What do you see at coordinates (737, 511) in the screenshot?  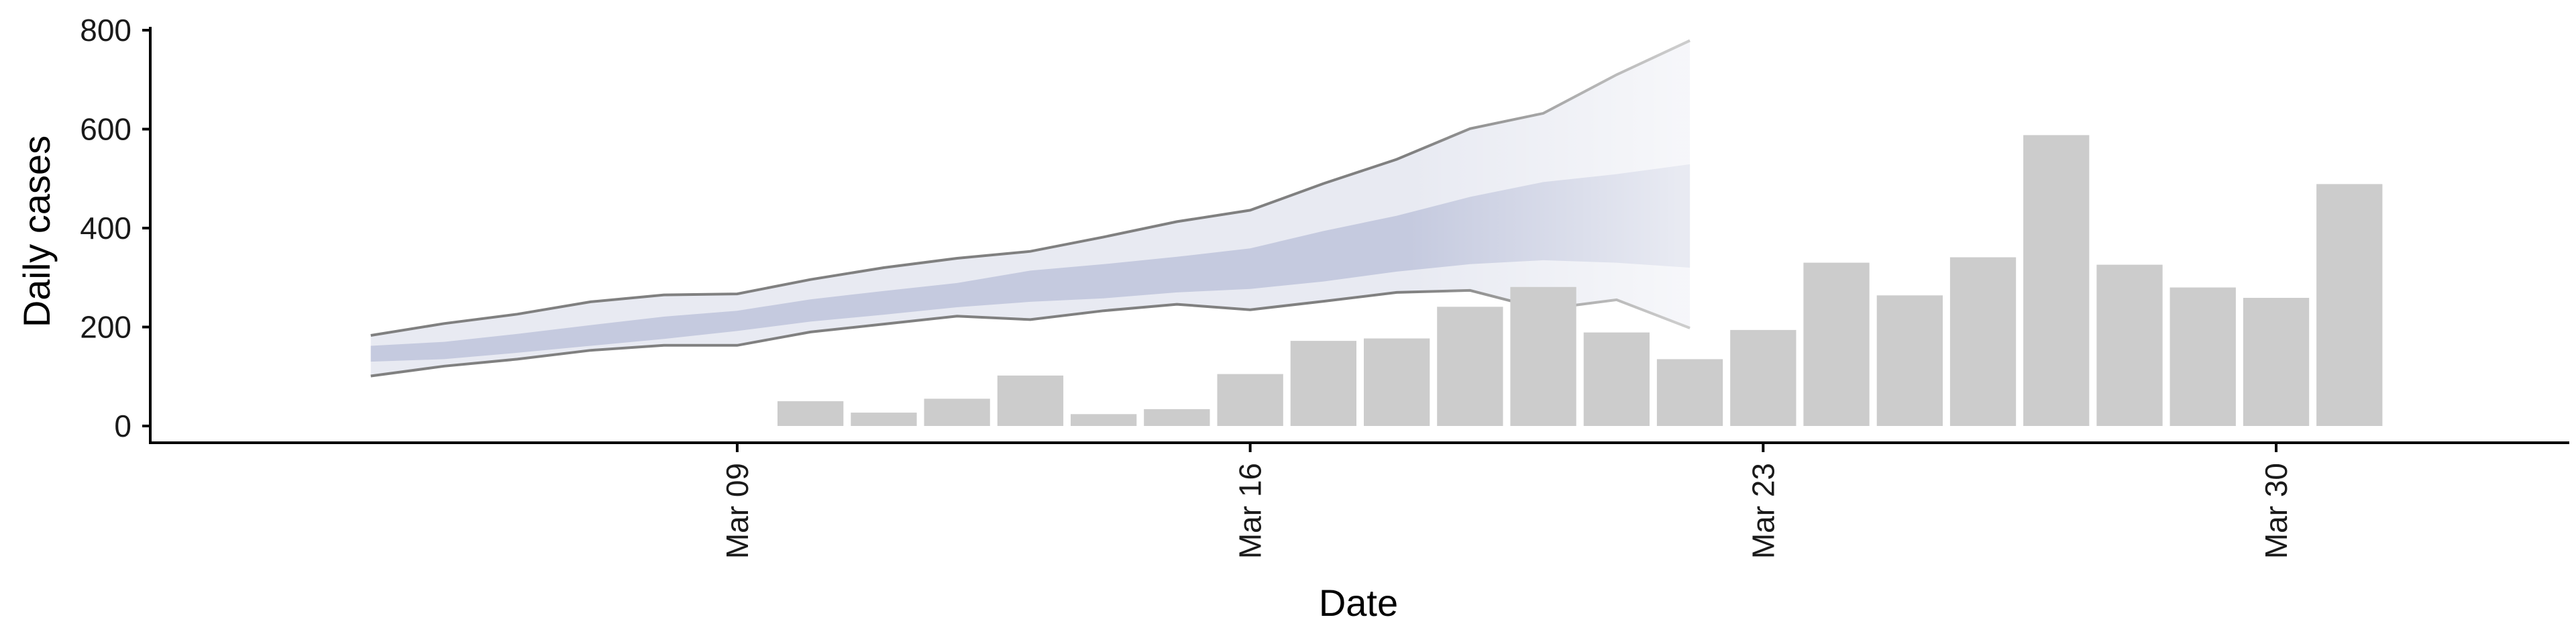 I see `x-tick-label-2020-03-09: Mar 09` at bounding box center [737, 511].